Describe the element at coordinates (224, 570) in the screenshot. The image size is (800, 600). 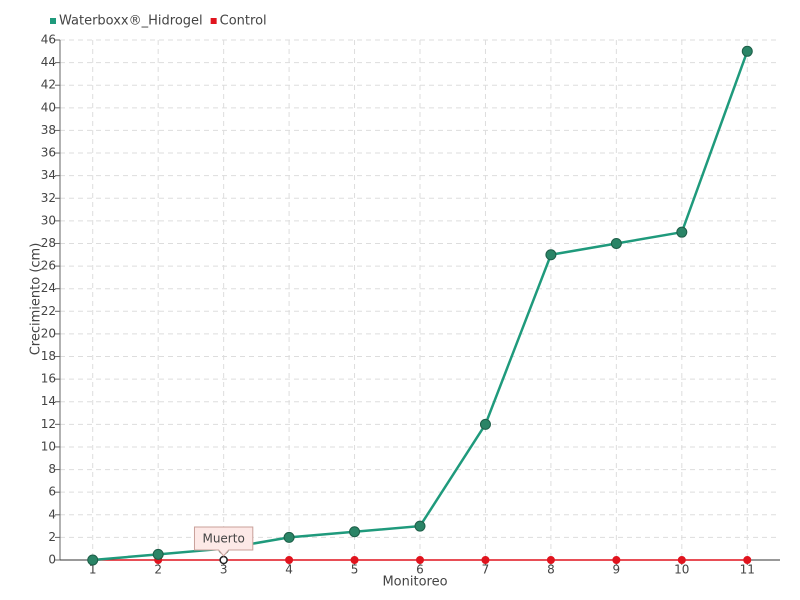
I see `x-tick-label: 3` at that location.